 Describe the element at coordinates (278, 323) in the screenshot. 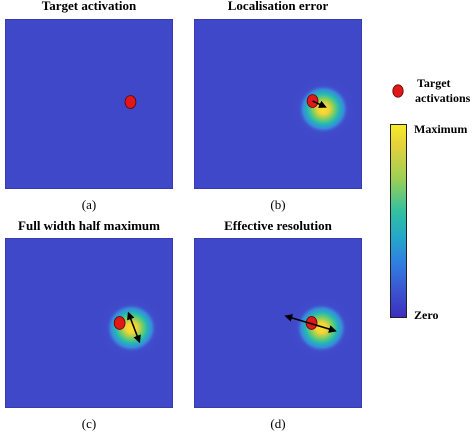

I see `panel-d-heatmap` at that location.